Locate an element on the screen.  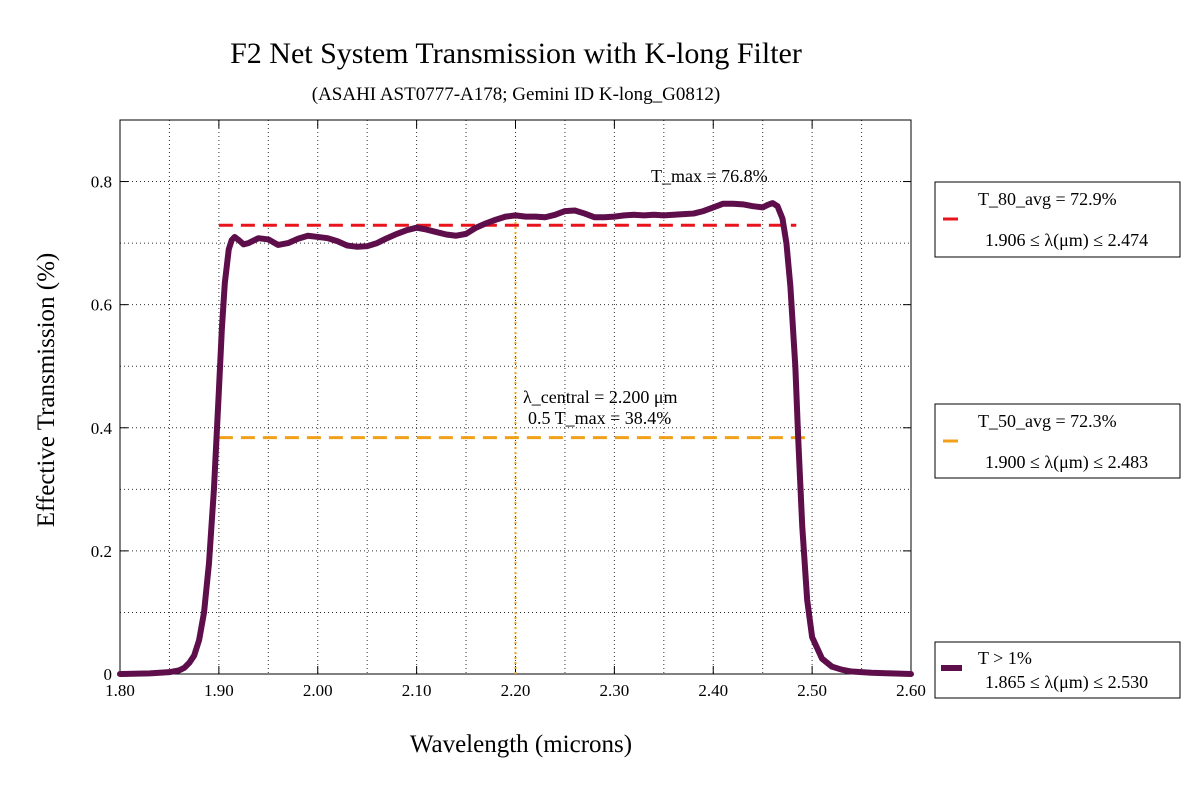
legend-t50: T_50_avg = 72.3% 1.900 ≤ λ(μm) ≤ 2.483 is located at coordinates (1057, 441).